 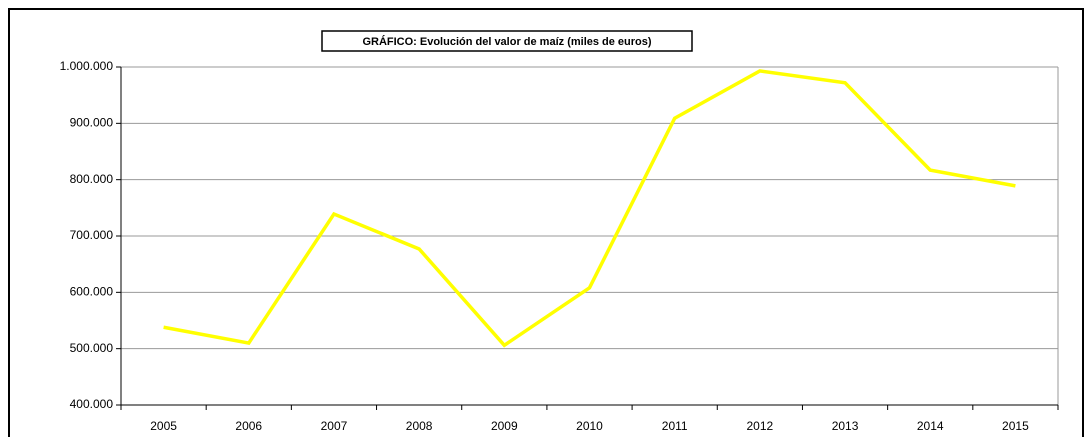 I want to click on x-tick-label: 2011, so click(x=675, y=426).